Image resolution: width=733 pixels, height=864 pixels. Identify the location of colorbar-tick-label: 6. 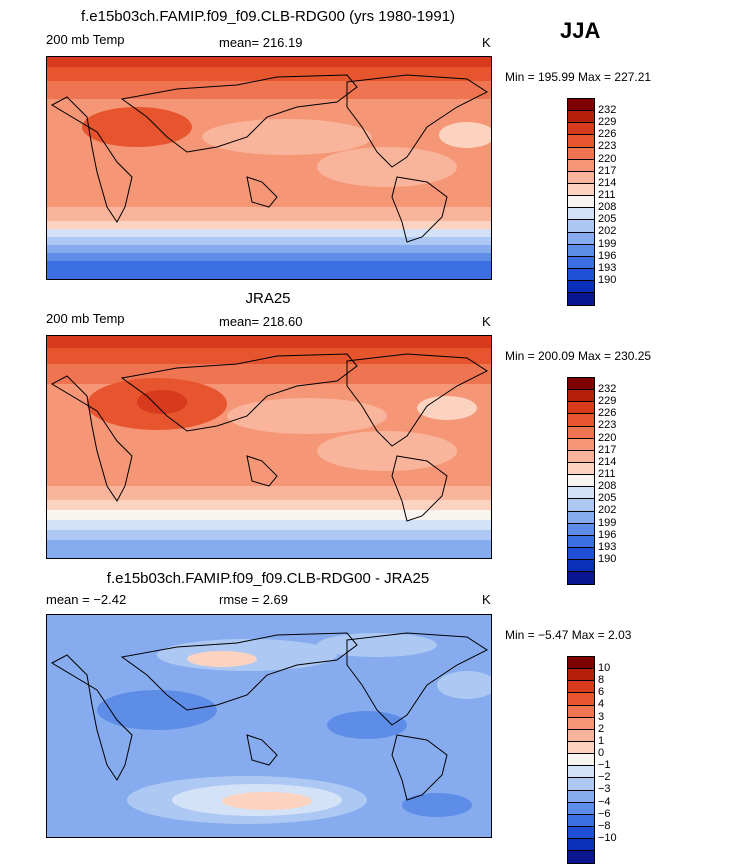
(601, 692).